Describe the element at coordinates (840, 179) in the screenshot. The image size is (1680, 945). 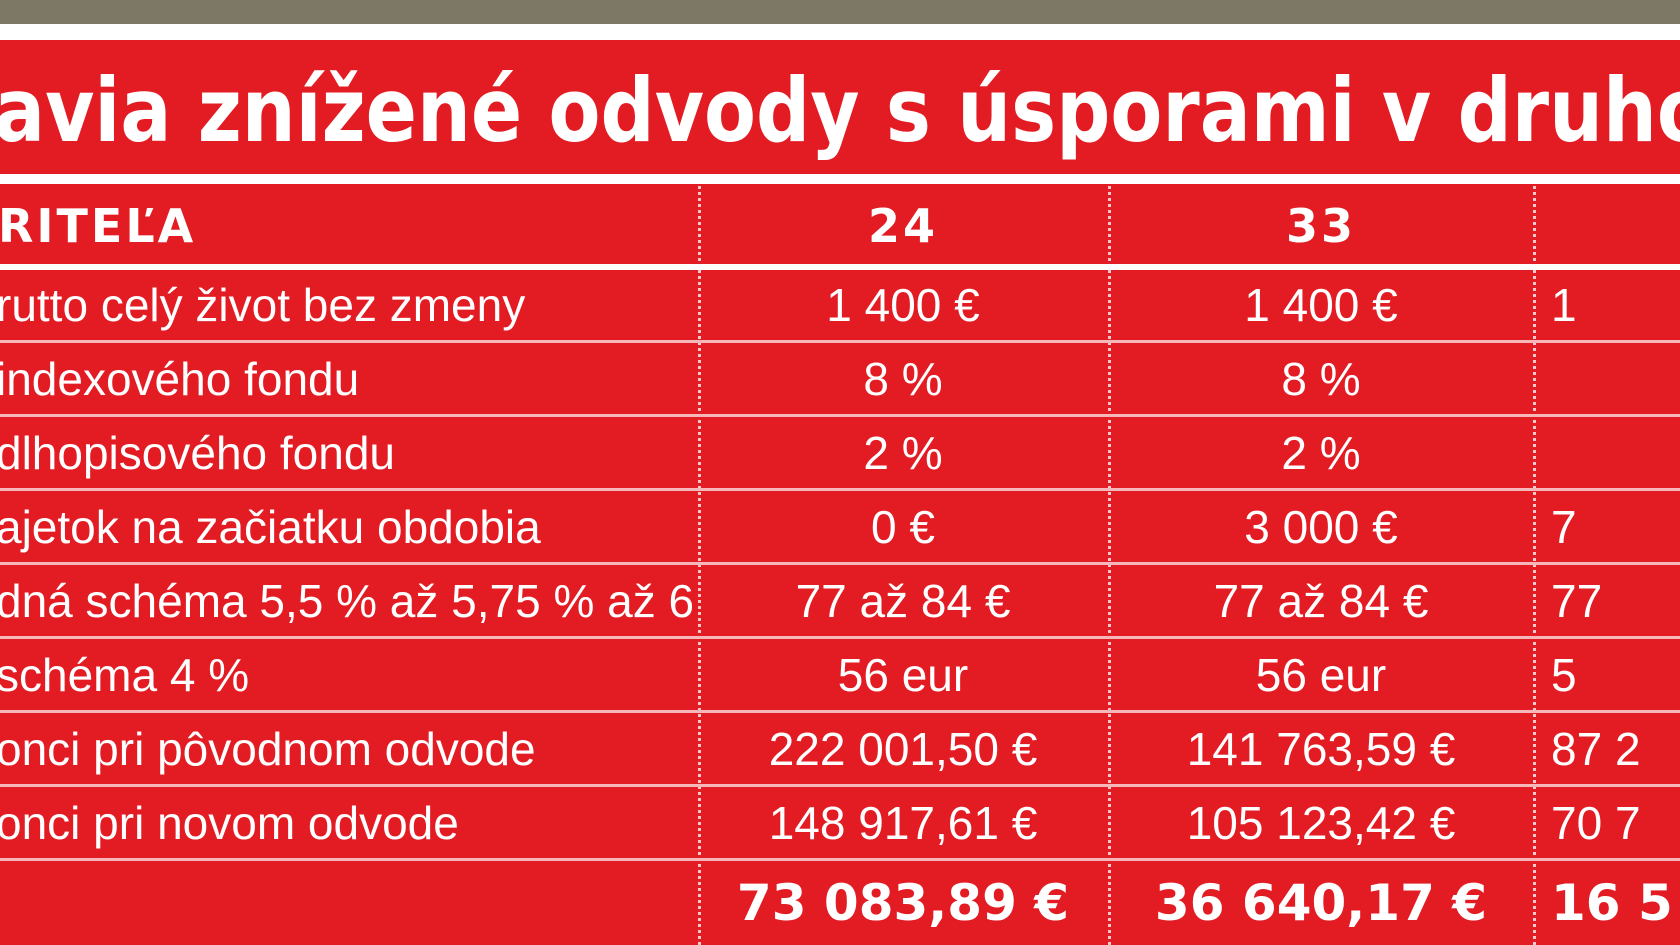
I see `title-divider` at that location.